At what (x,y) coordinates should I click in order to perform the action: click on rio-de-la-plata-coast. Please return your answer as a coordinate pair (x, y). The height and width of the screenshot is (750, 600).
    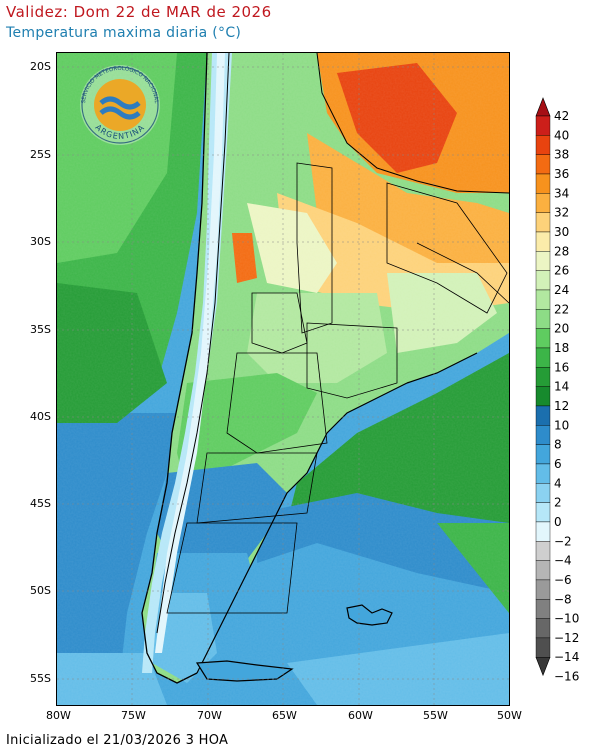
    Looking at the image, I should click on (442, 368).